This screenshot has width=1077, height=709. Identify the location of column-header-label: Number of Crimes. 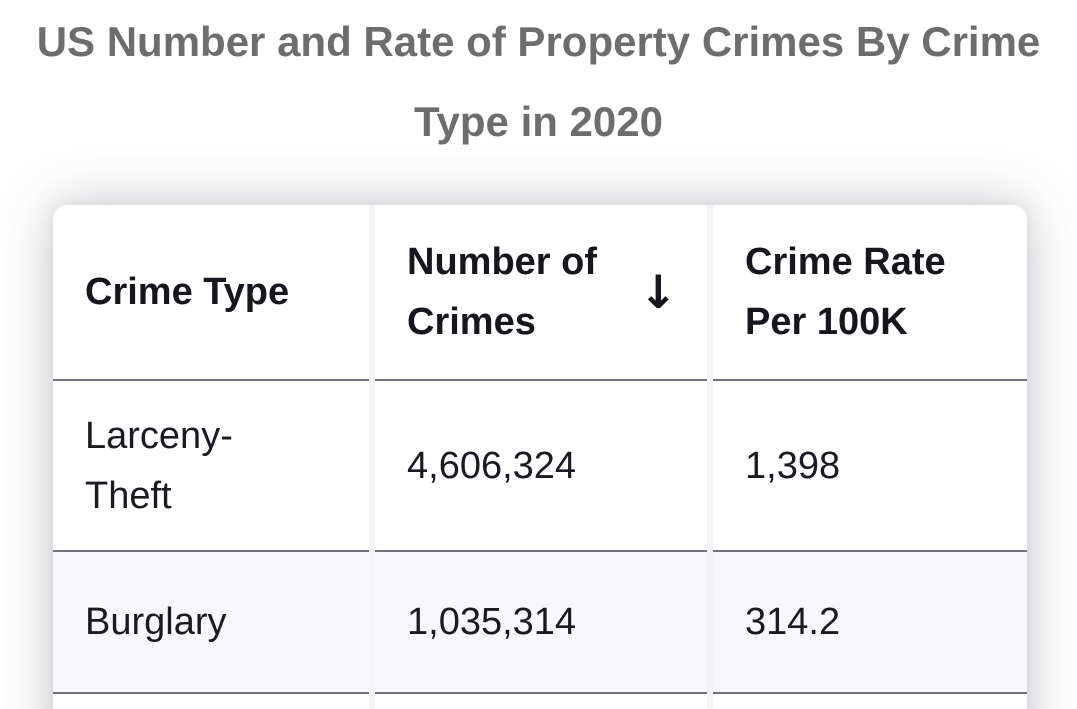
(502, 292).